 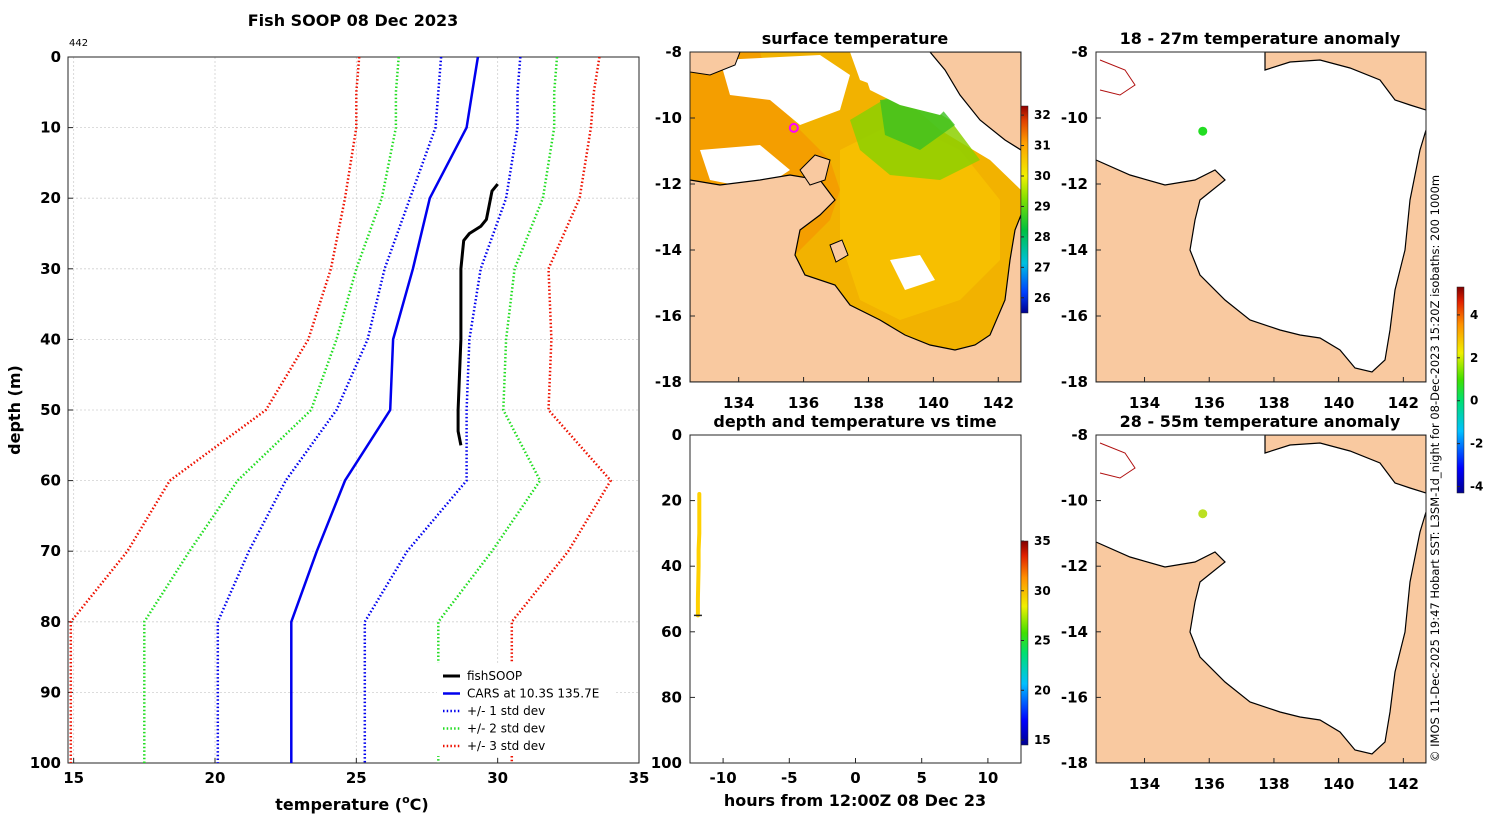 What do you see at coordinates (1474, 401) in the screenshot?
I see `colorbar-tick-label: 0` at bounding box center [1474, 401].